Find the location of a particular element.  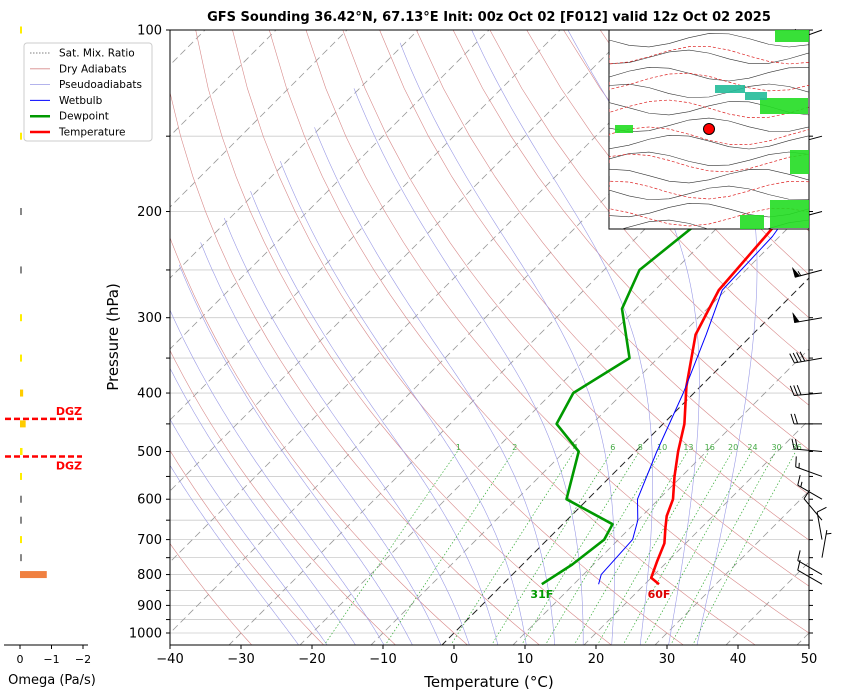

x-tick-label: −30 is located at coordinates (240, 659).